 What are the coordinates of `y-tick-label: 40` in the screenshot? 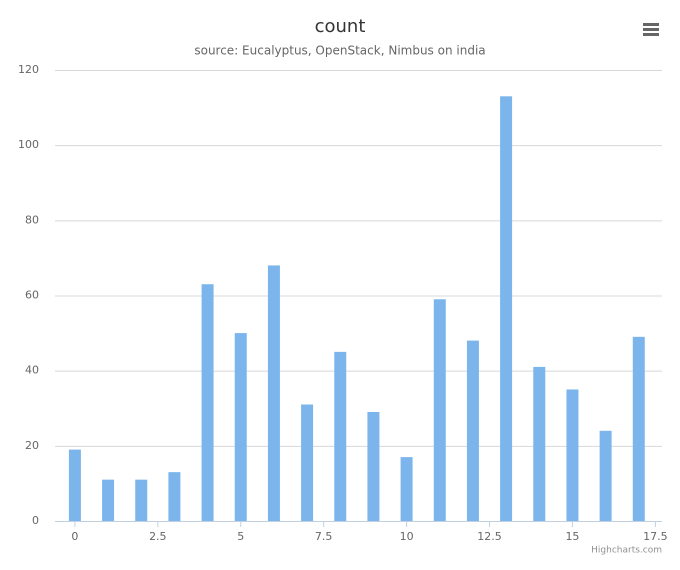 It's located at (32, 370).